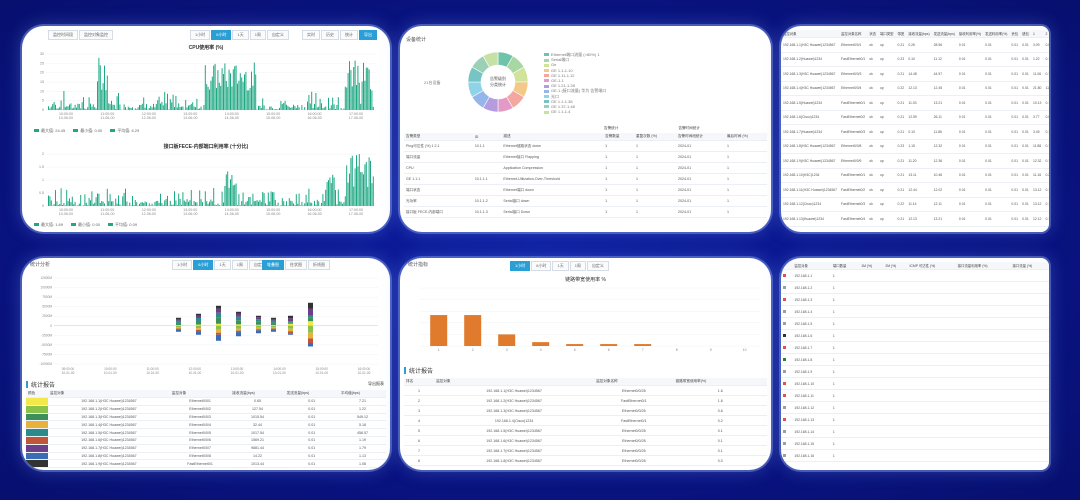 Image resolution: width=1080 pixels, height=500 pixels. Describe the element at coordinates (845, 266) in the screenshot. I see `column-header: 端口数量` at that location.